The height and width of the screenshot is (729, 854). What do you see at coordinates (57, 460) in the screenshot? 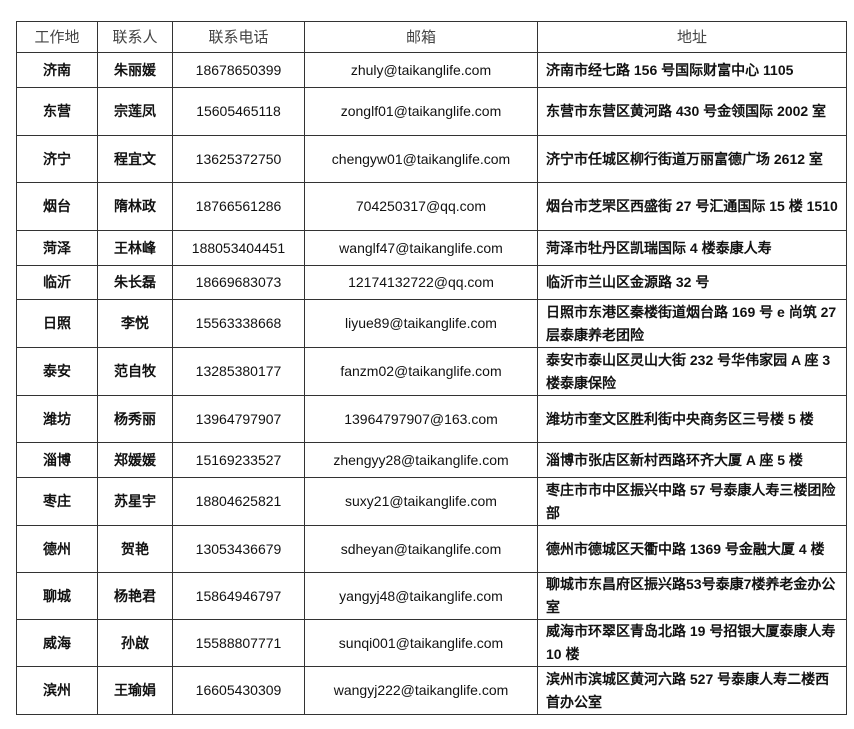
I see `city-cell: 淄博` at bounding box center [57, 460].